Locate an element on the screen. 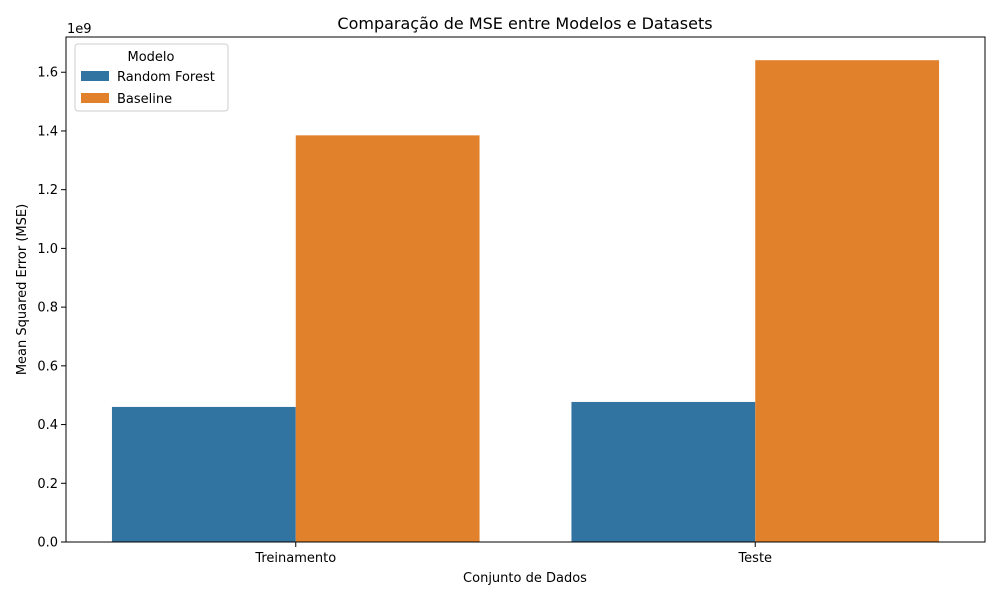 Image resolution: width=1000 pixels, height=600 pixels. y-tick-label: 0.0 is located at coordinates (47, 543).